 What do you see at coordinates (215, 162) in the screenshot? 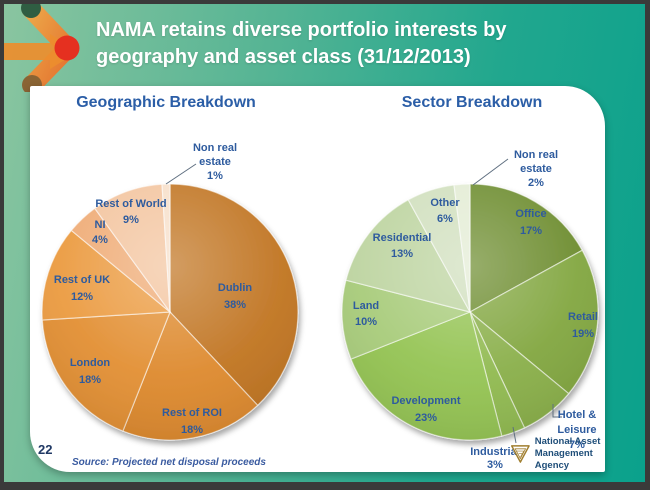
I see `slice-label-non-real: Non real estate 1%` at bounding box center [215, 162].